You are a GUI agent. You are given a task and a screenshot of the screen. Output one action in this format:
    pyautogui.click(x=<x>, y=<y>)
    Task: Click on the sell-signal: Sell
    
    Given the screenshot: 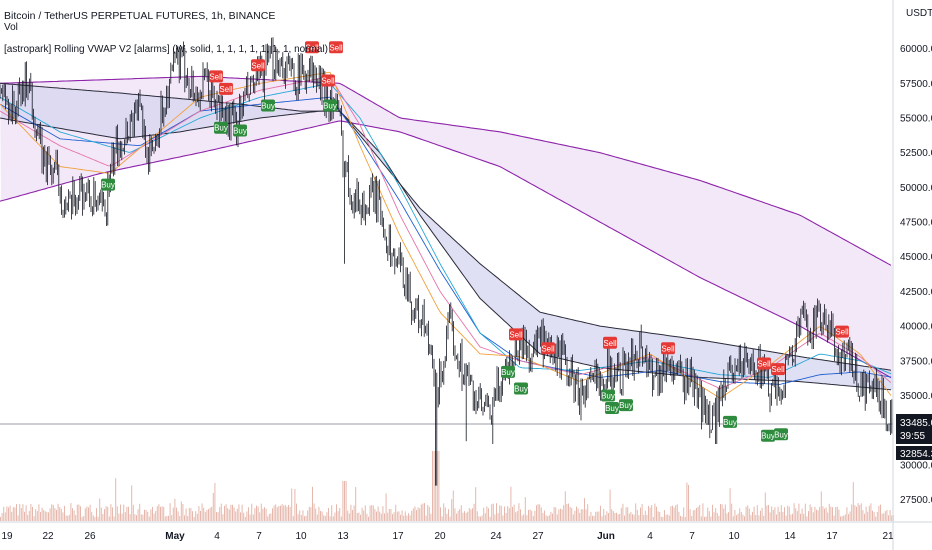 What is the action you would take?
    pyautogui.click(x=336, y=47)
    